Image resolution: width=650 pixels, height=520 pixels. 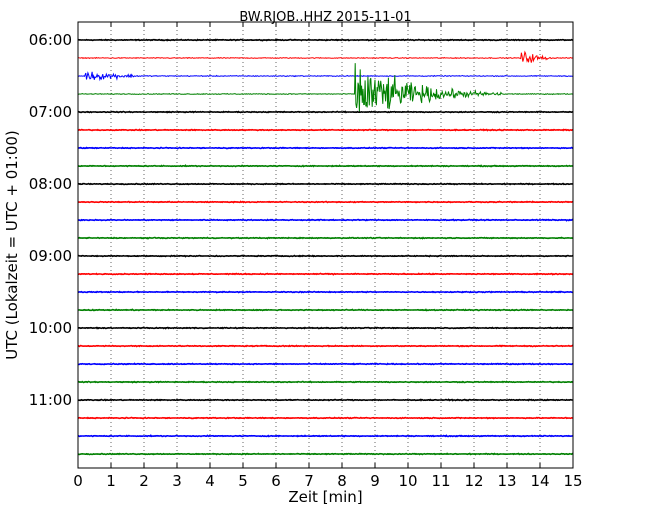 I want to click on x-tick-label: 1, so click(x=111, y=481).